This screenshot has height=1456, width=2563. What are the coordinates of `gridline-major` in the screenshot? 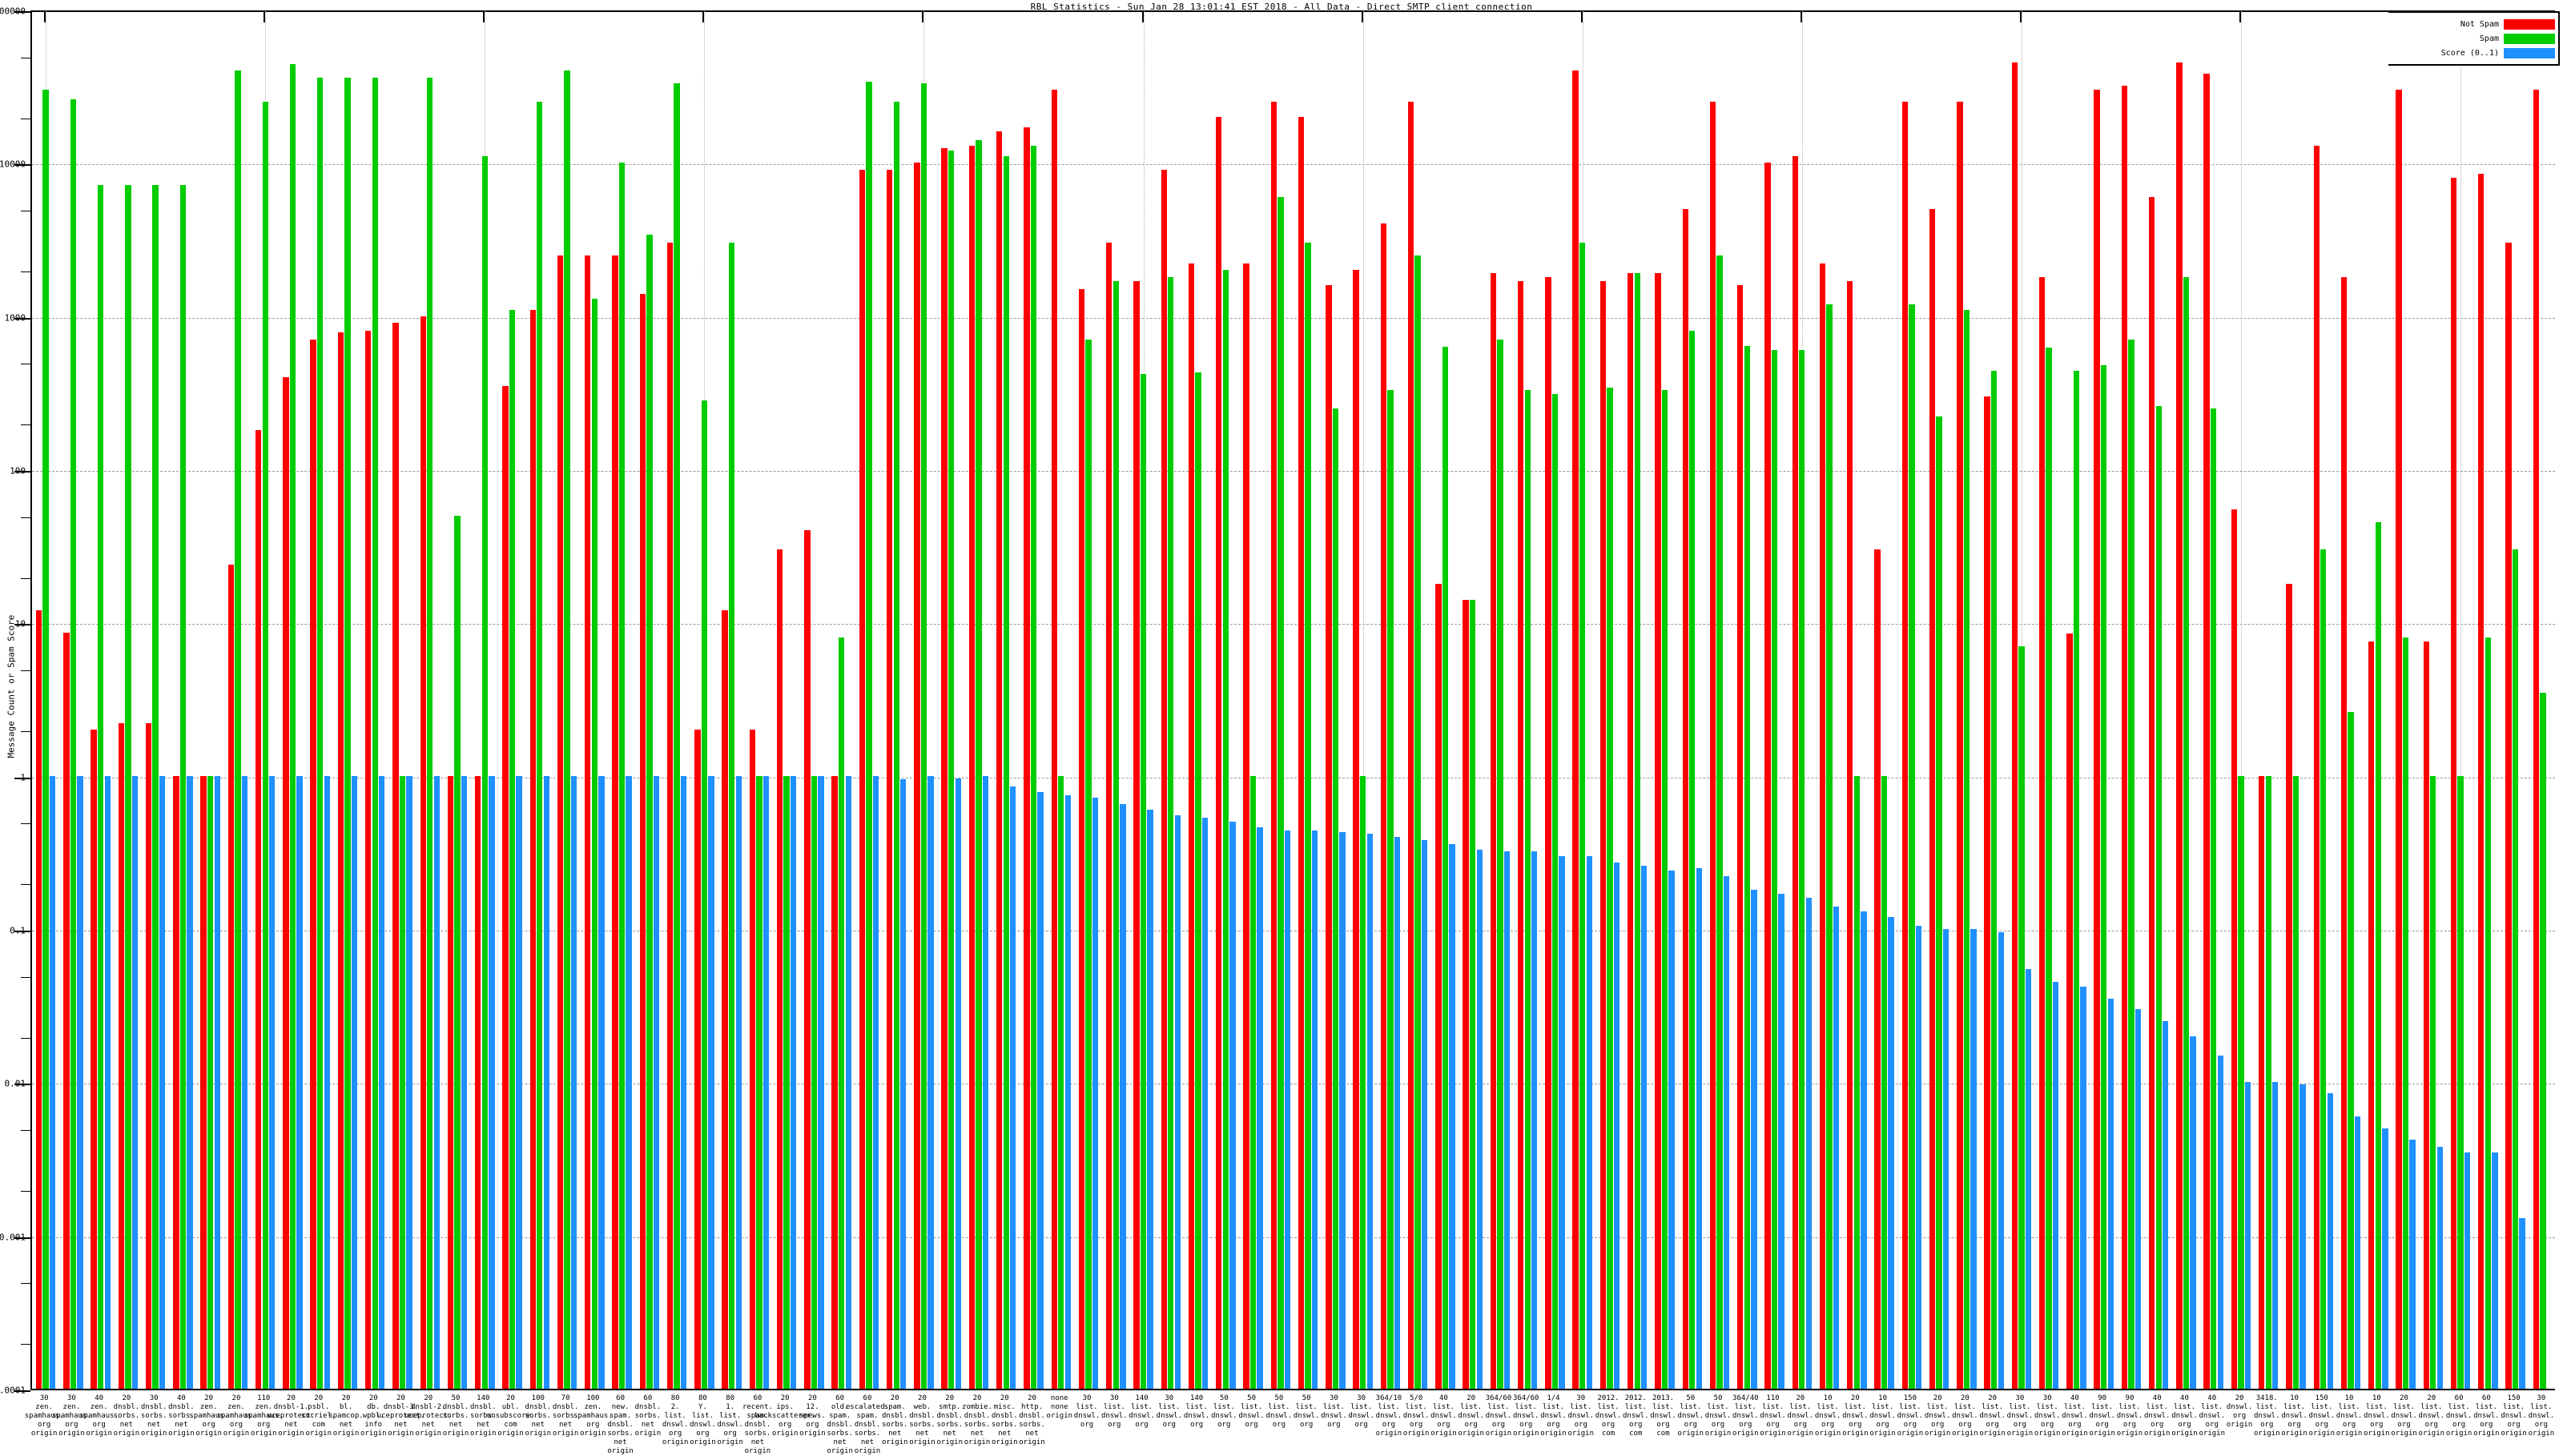 It's located at (1293, 165).